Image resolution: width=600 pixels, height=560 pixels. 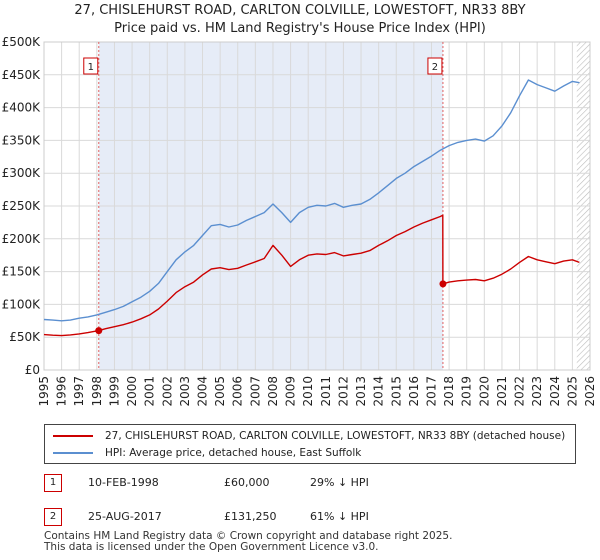 What do you see at coordinates (22, 75) in the screenshot?
I see `y-tick-label: £450K` at bounding box center [22, 75].